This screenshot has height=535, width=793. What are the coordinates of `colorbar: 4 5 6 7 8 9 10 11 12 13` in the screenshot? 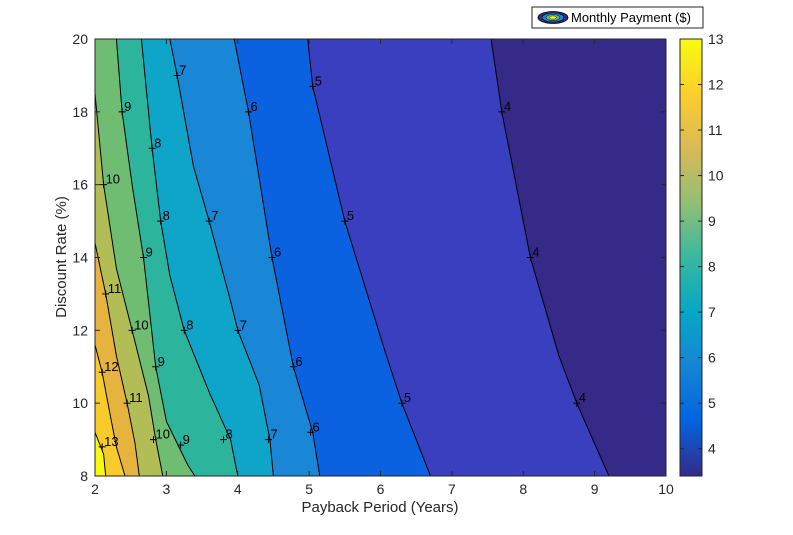 It's located at (701, 254).